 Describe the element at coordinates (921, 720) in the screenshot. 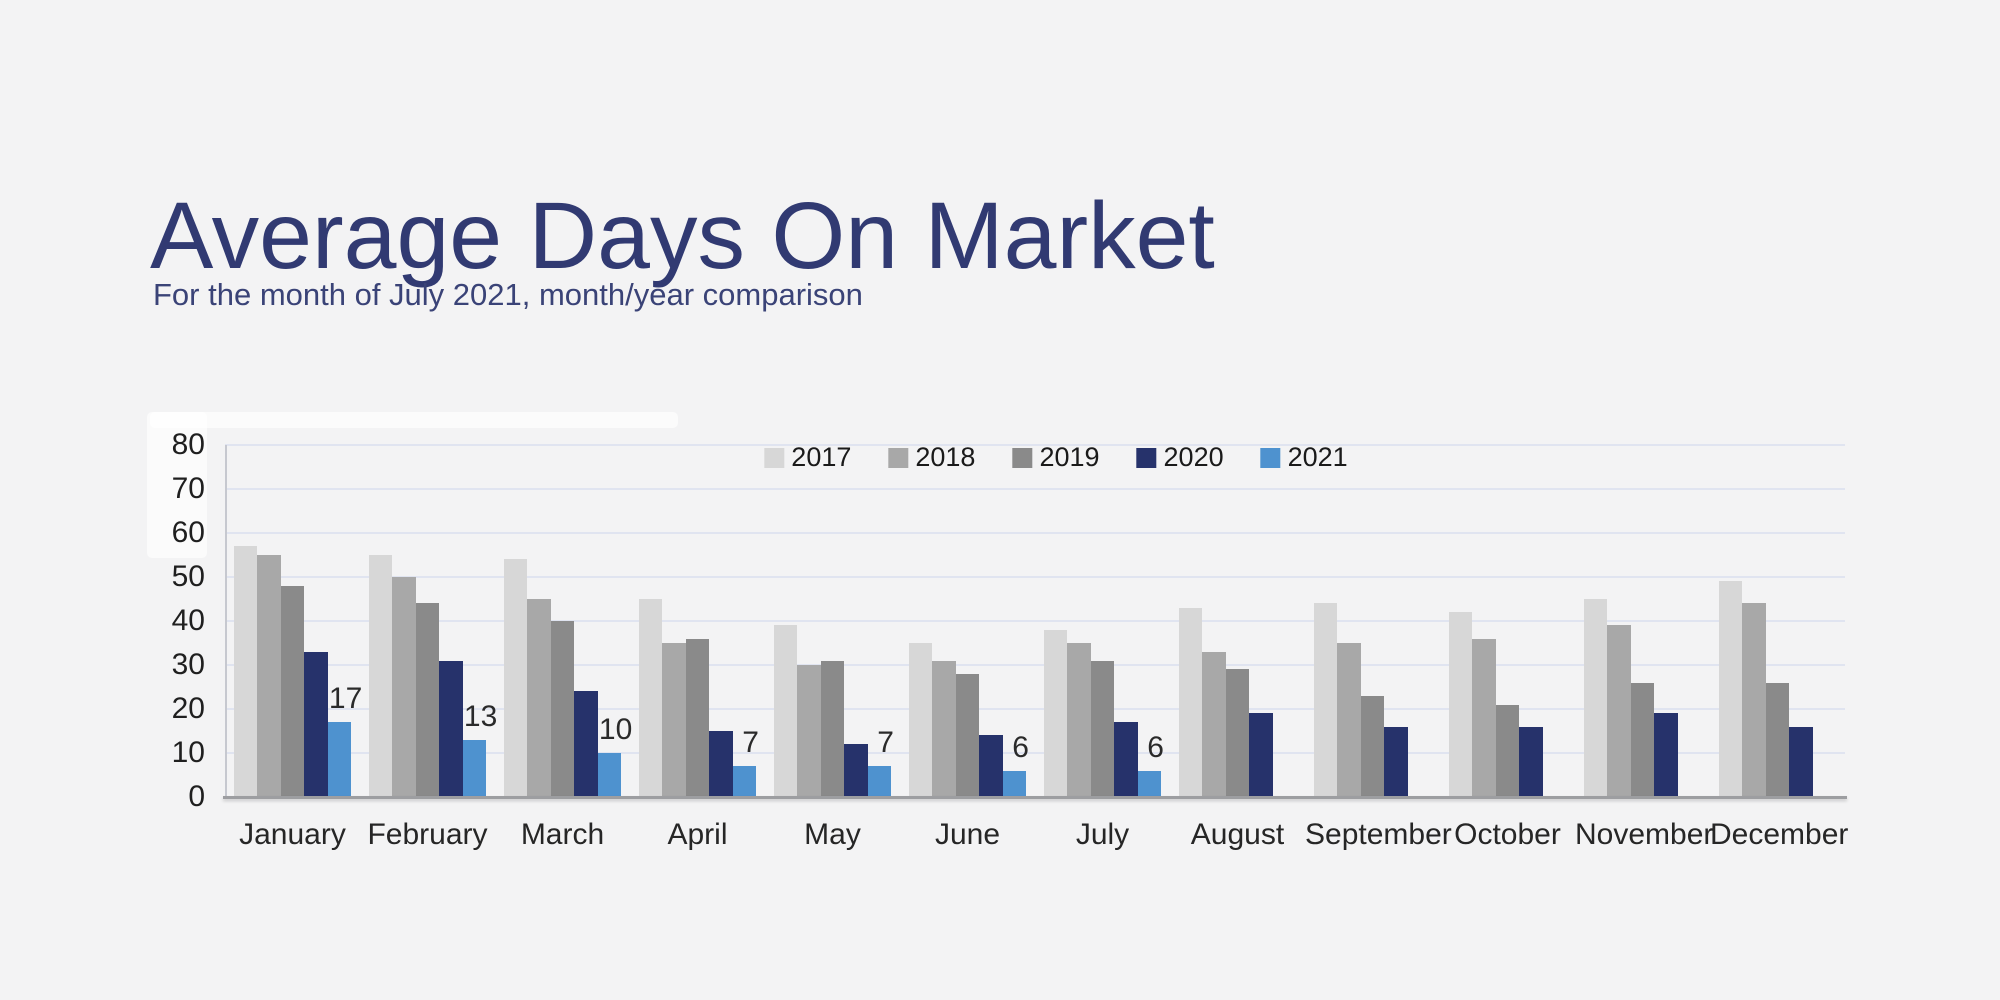

I see `bar-june-2017` at that location.